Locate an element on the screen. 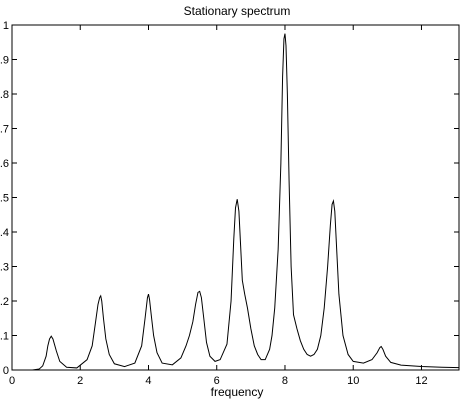 The height and width of the screenshot is (401, 463). y-tick-label: 0.2 is located at coordinates (4, 302).